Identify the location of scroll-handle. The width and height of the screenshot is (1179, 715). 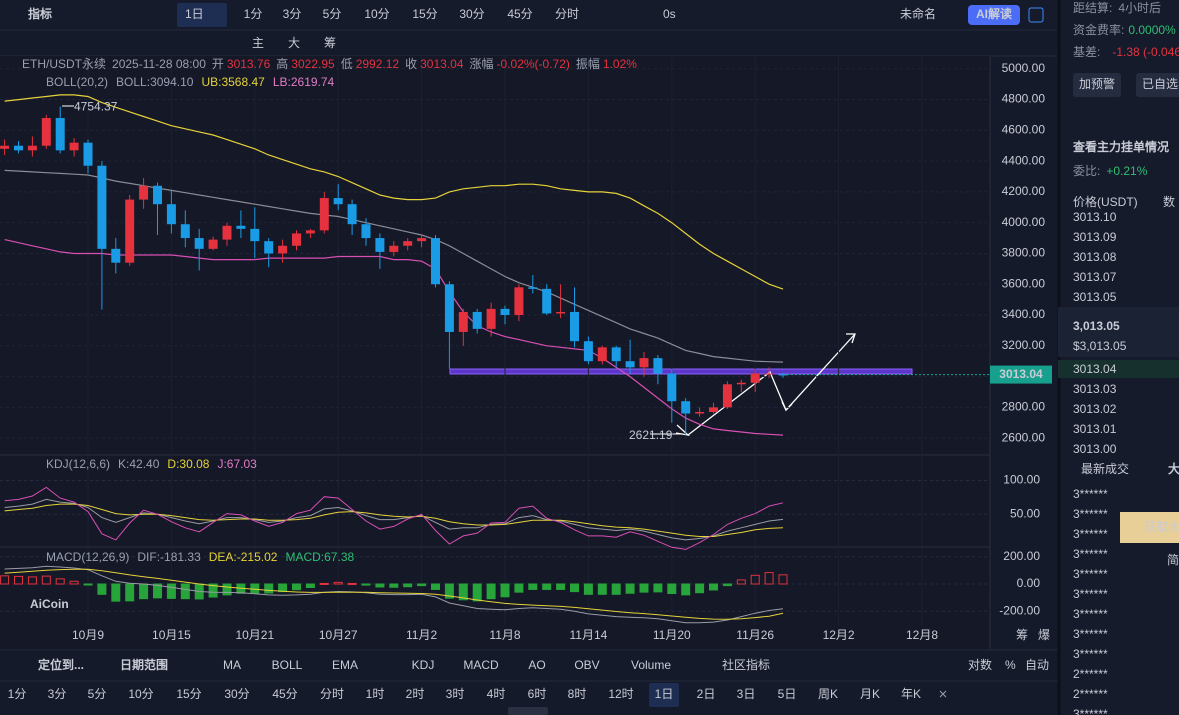
(528, 711).